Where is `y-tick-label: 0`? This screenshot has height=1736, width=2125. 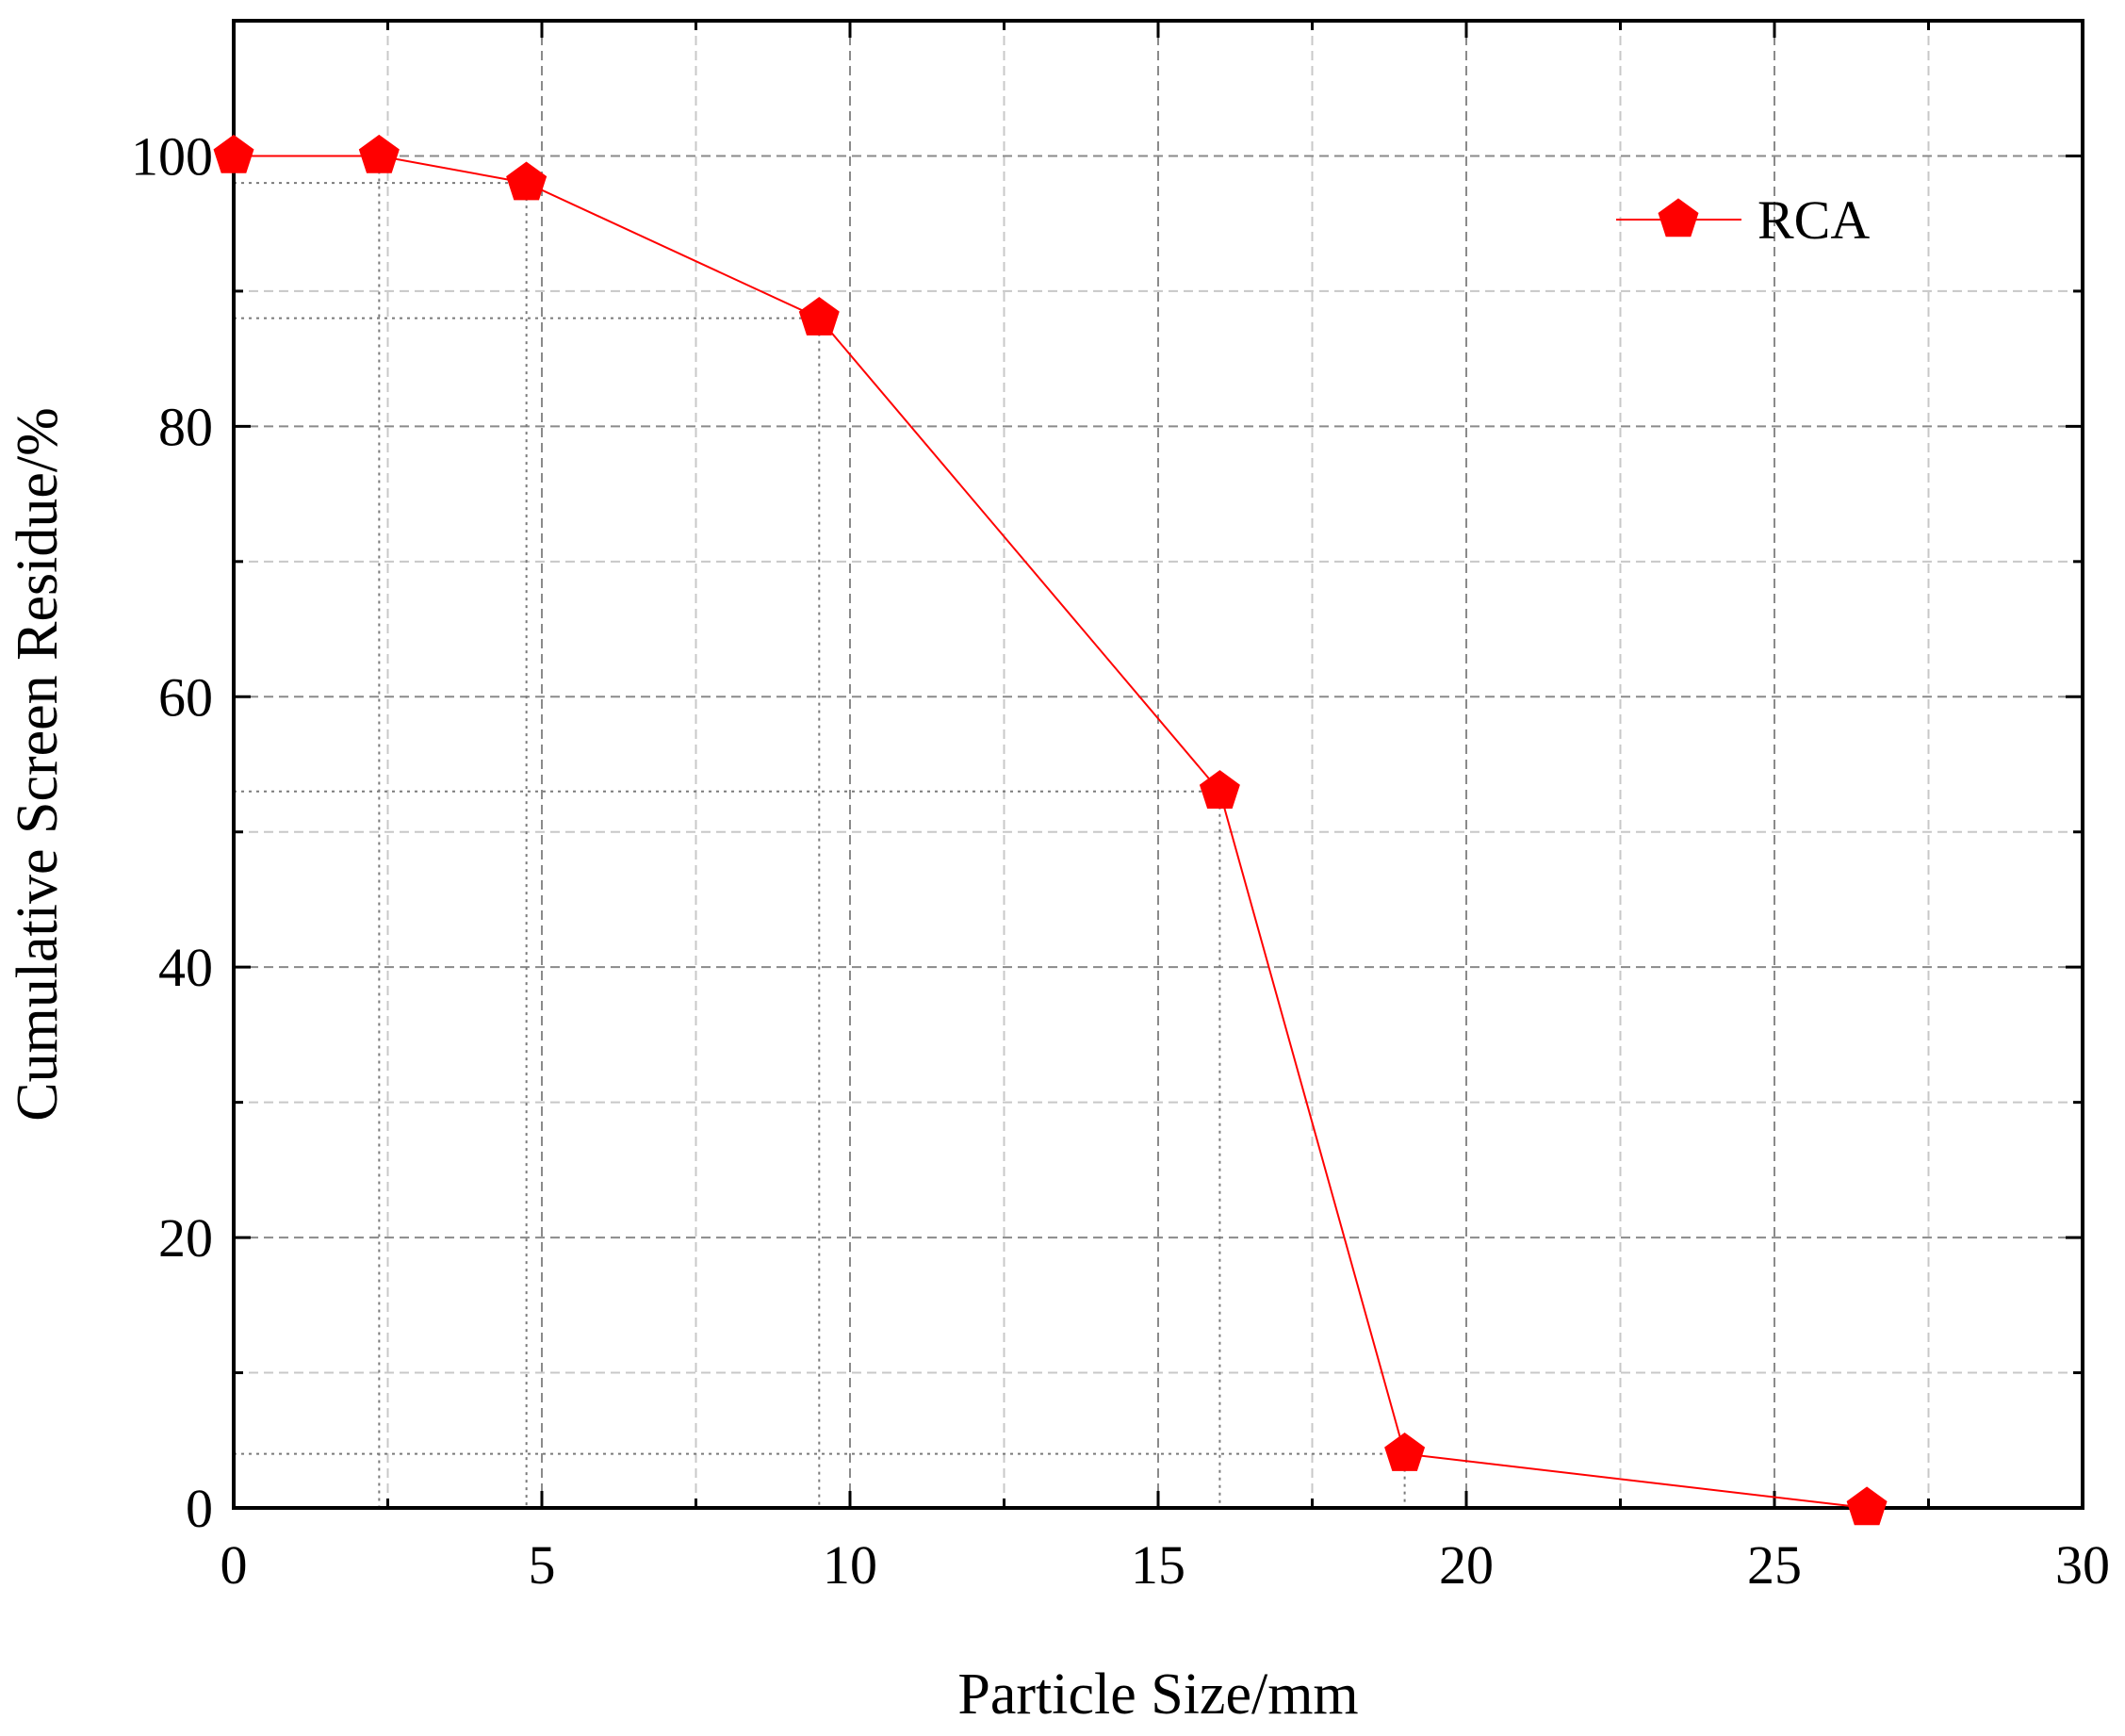
y-tick-label: 0 is located at coordinates (200, 1508).